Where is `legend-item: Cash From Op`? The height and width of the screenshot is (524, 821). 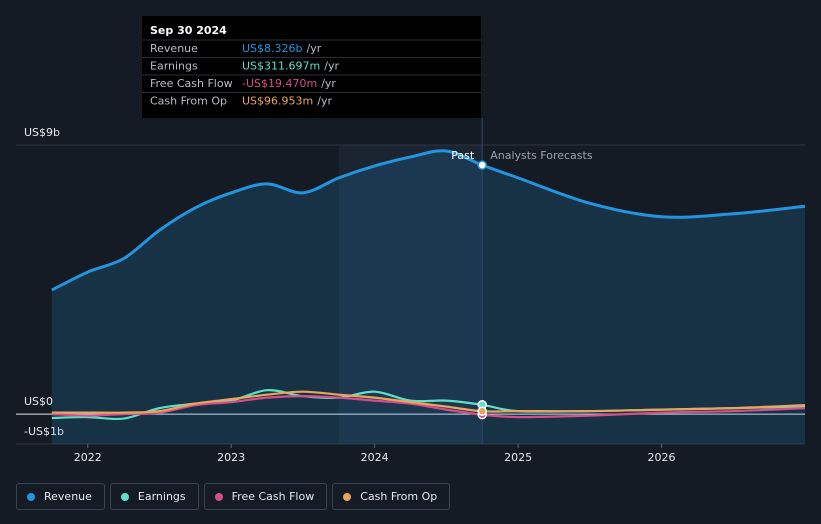
legend-item: Cash From Op is located at coordinates (391, 496).